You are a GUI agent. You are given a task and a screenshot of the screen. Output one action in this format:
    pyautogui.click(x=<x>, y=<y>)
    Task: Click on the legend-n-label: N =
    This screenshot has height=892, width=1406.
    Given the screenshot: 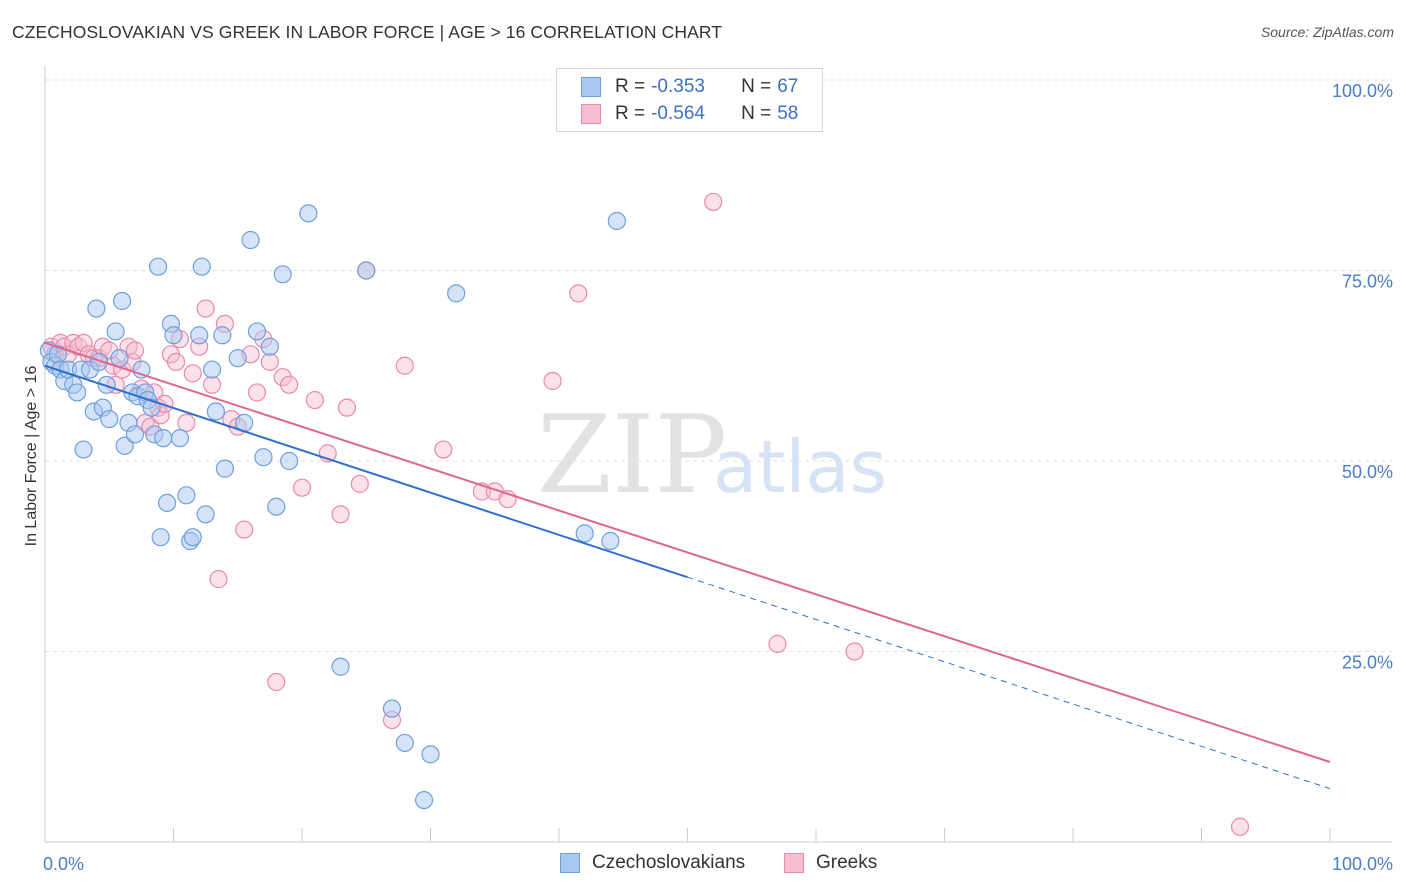 What is the action you would take?
    pyautogui.click(x=756, y=86)
    